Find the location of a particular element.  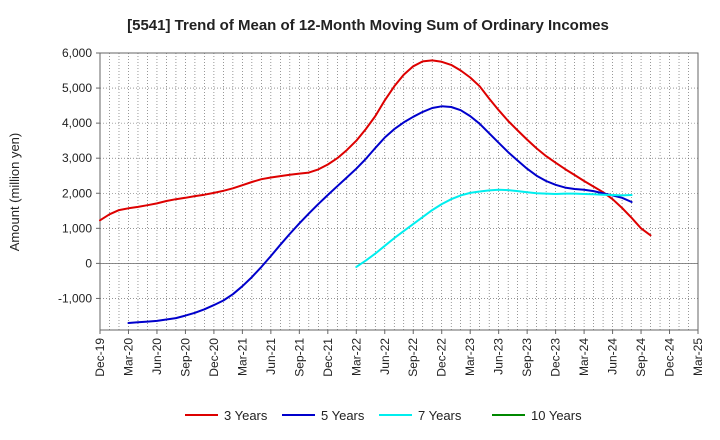

legend-item-5-years: 5 Years is located at coordinates (323, 415).